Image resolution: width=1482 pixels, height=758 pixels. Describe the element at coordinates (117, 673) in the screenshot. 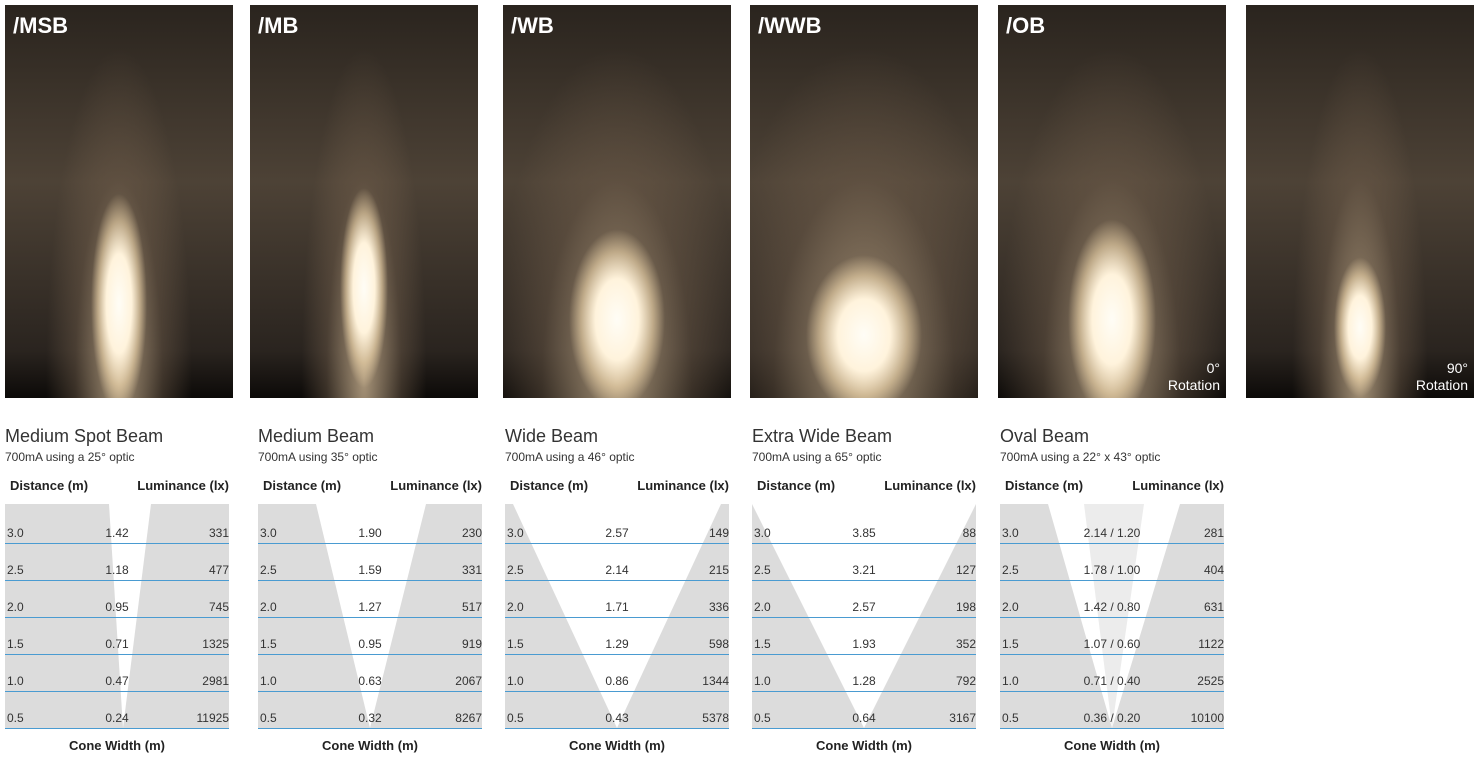

I see `table-row: 1.0 0.47 2981` at that location.